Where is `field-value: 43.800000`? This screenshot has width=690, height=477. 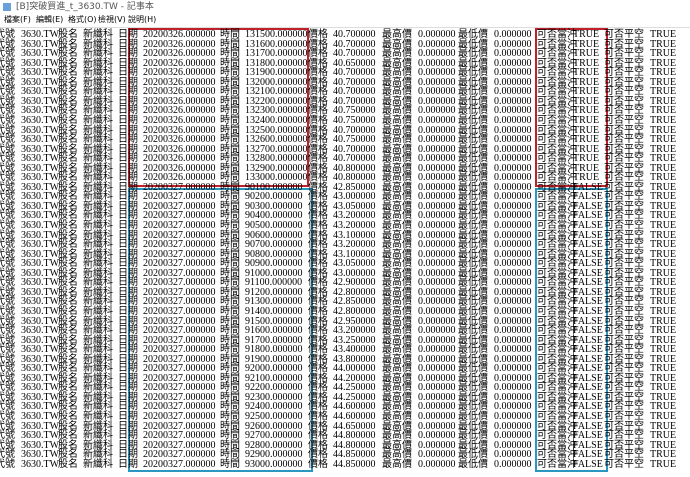
field-value: 43.800000 is located at coordinates (354, 359).